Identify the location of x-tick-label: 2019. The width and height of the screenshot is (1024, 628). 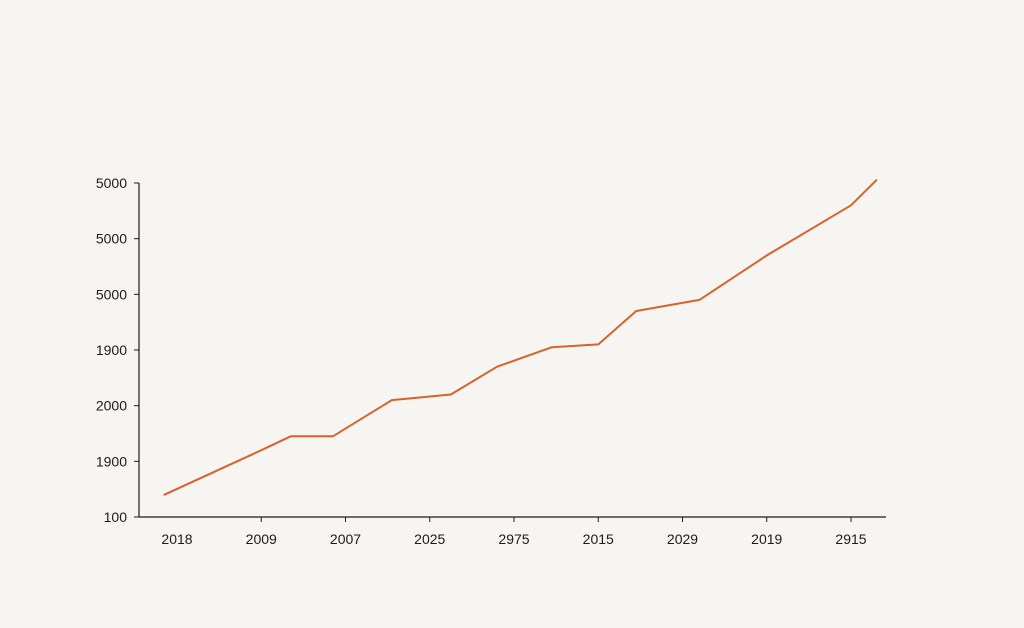
(766, 539).